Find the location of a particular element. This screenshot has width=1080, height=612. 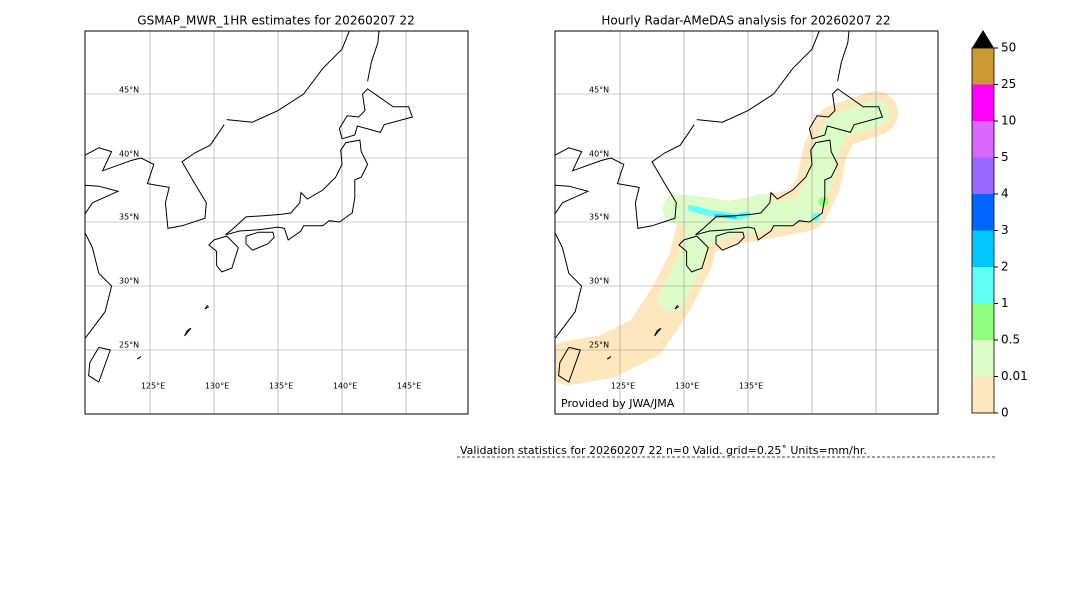

colorbar-label: 25 is located at coordinates (1008, 84).